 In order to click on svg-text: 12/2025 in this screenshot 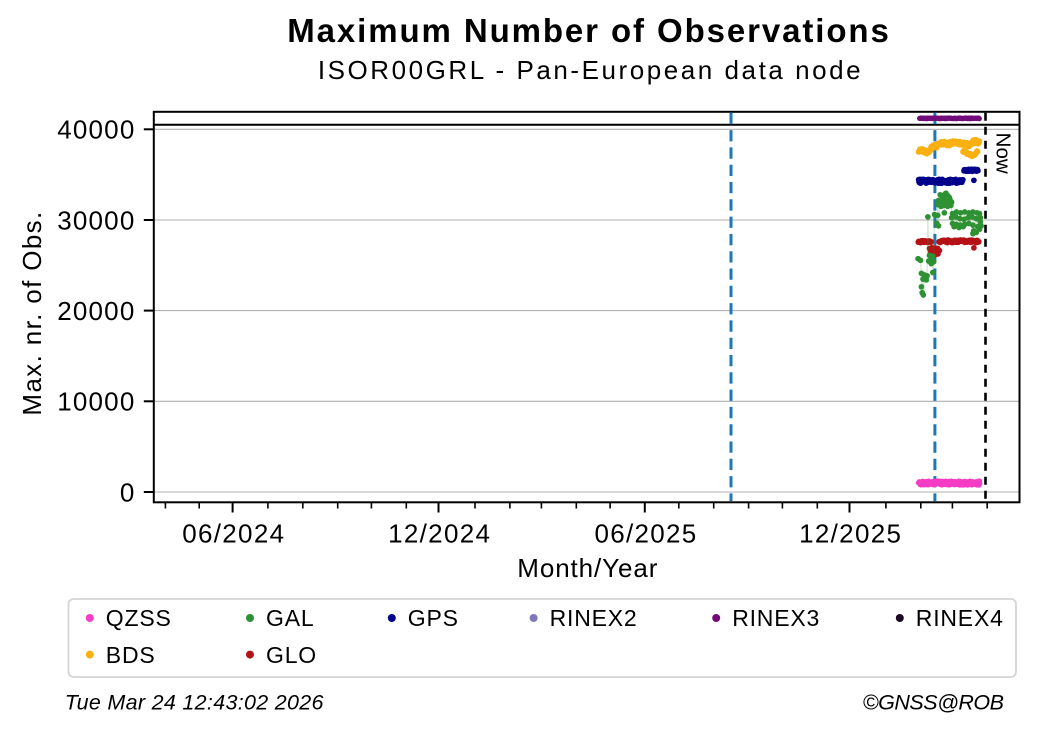, I will do `click(850, 534)`.